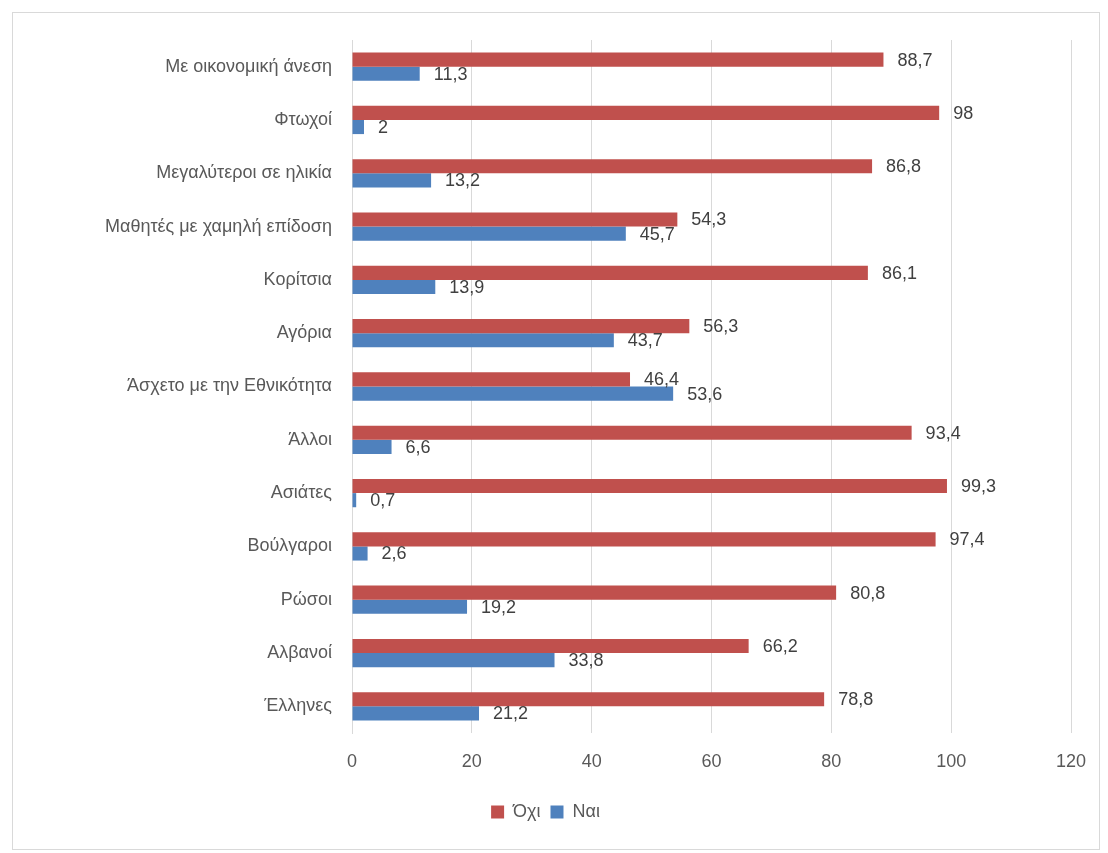  I want to click on y-tick-label: Φτωχοί, so click(303, 118).